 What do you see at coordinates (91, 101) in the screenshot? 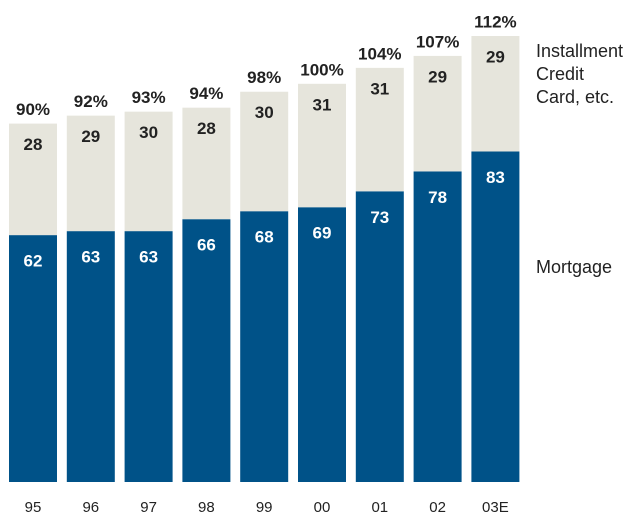
I see `total-label: 92%` at bounding box center [91, 101].